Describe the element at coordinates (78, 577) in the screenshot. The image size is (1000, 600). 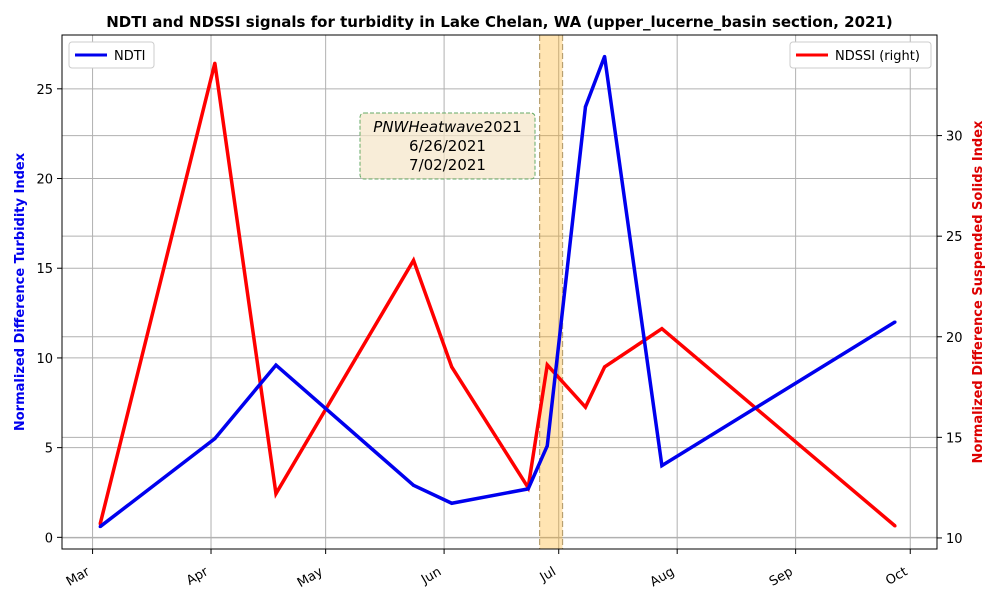
I see `x-tick-label: Mar` at that location.